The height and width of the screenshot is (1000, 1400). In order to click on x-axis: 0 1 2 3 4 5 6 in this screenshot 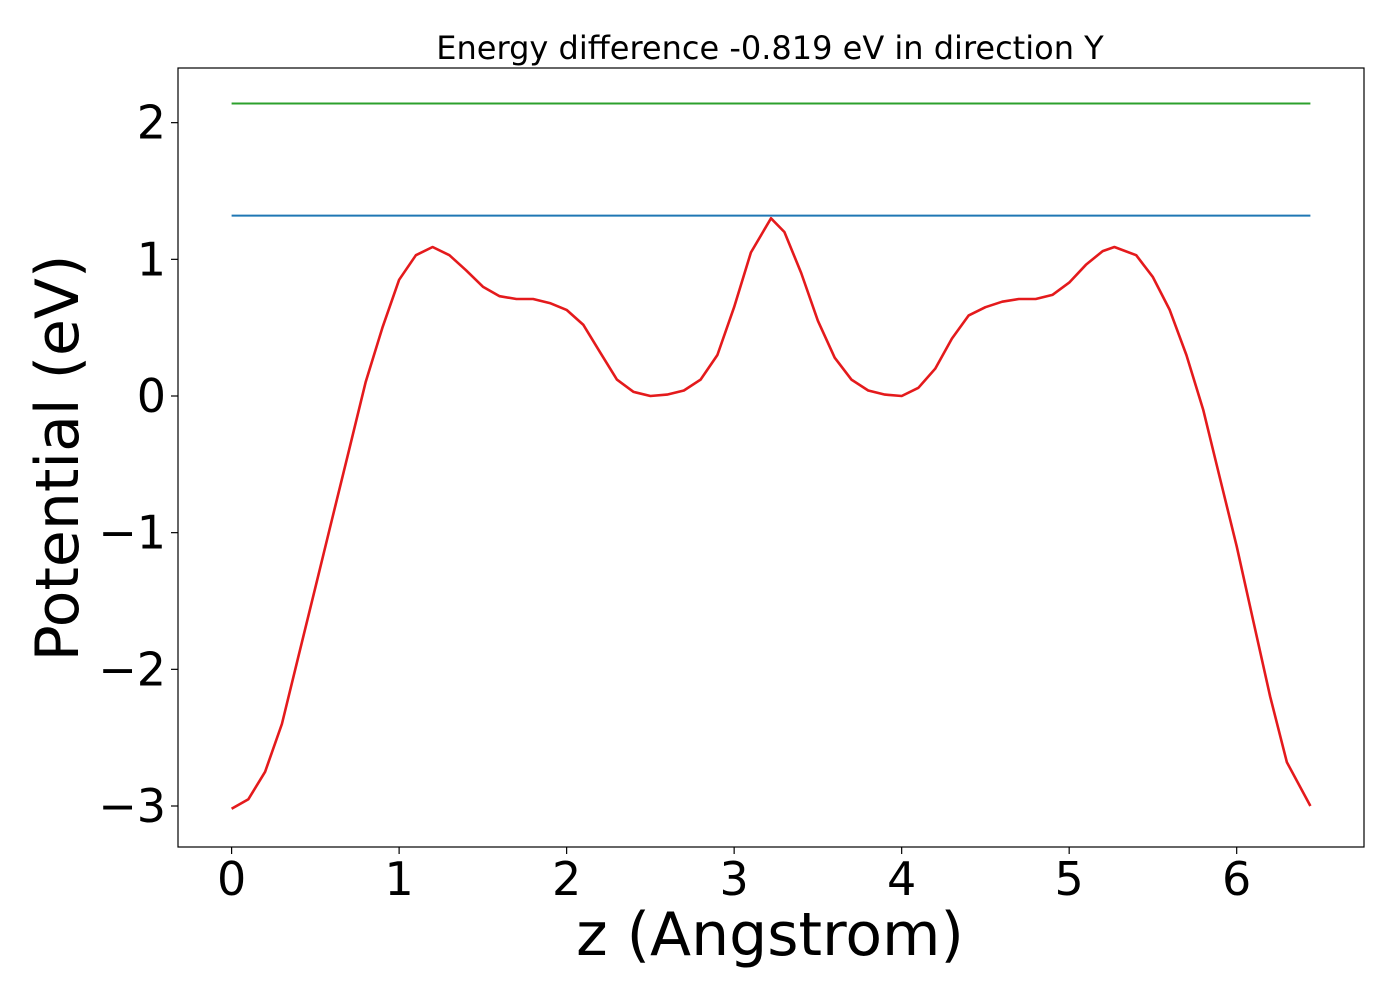, I will do `click(734, 876)`.